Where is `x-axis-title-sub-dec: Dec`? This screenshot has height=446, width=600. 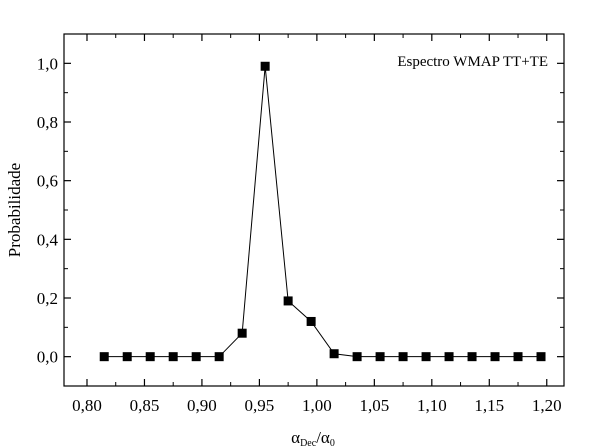 x-axis-title-sub-dec: Dec is located at coordinates (308, 442).